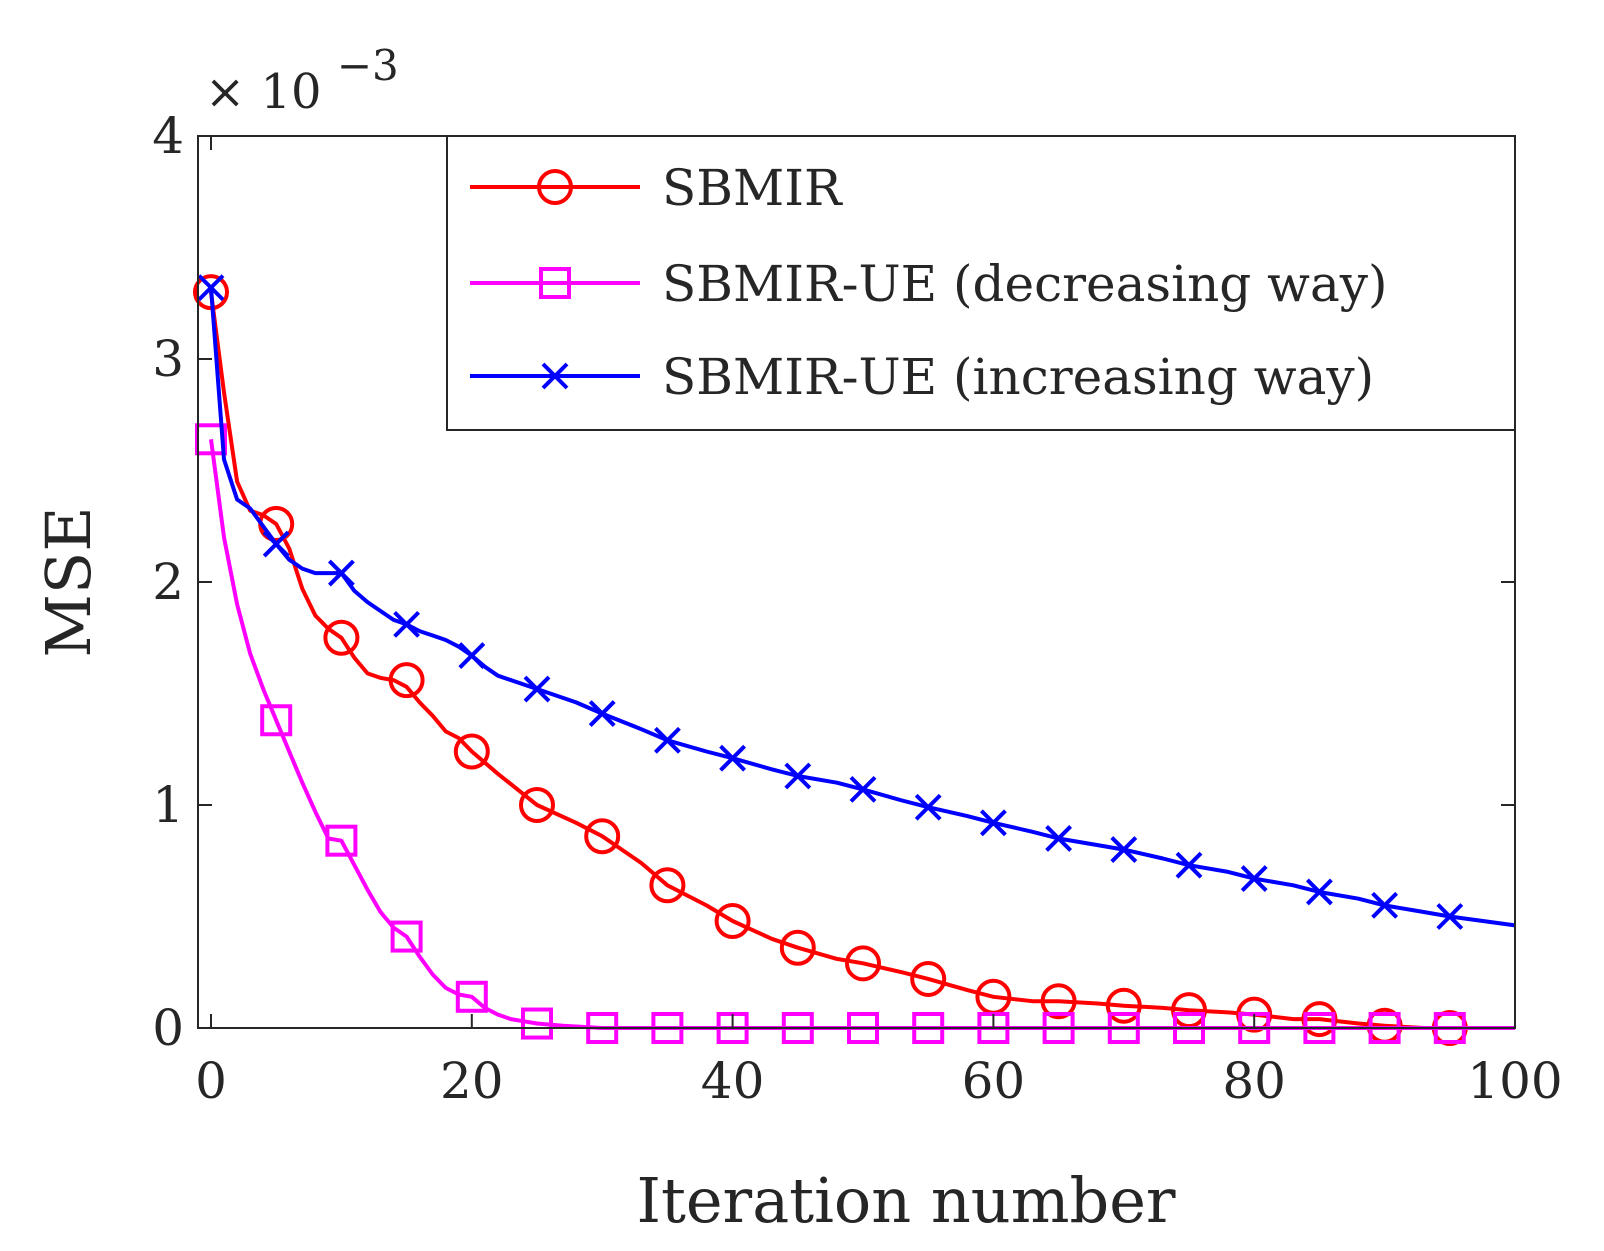 This screenshot has height=1251, width=1604. I want to click on y-axis-title: MSE, so click(68, 581).